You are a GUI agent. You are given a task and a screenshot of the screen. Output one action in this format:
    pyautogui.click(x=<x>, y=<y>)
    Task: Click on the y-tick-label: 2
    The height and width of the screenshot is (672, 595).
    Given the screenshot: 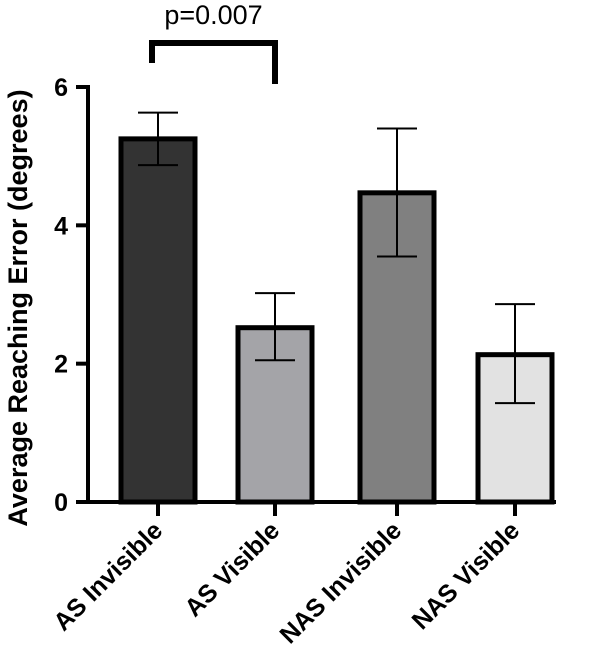 What is the action you would take?
    pyautogui.click(x=61, y=365)
    